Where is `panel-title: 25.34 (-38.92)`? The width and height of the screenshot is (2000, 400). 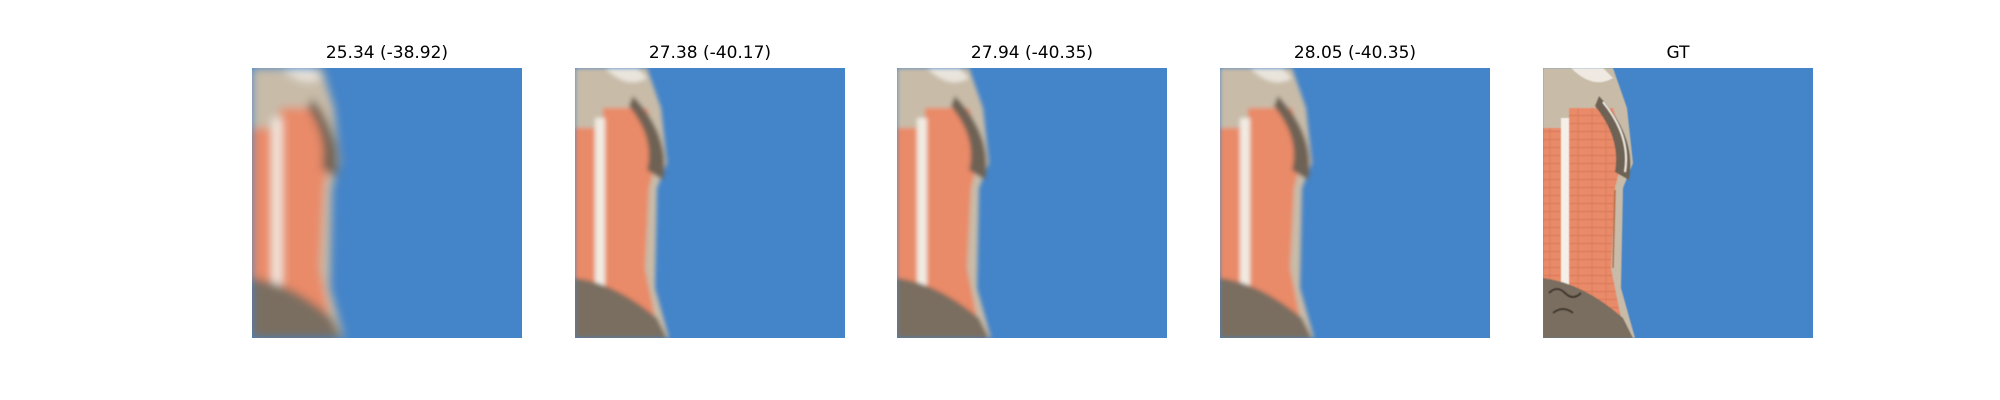 panel-title: 25.34 (-38.92) is located at coordinates (387, 53).